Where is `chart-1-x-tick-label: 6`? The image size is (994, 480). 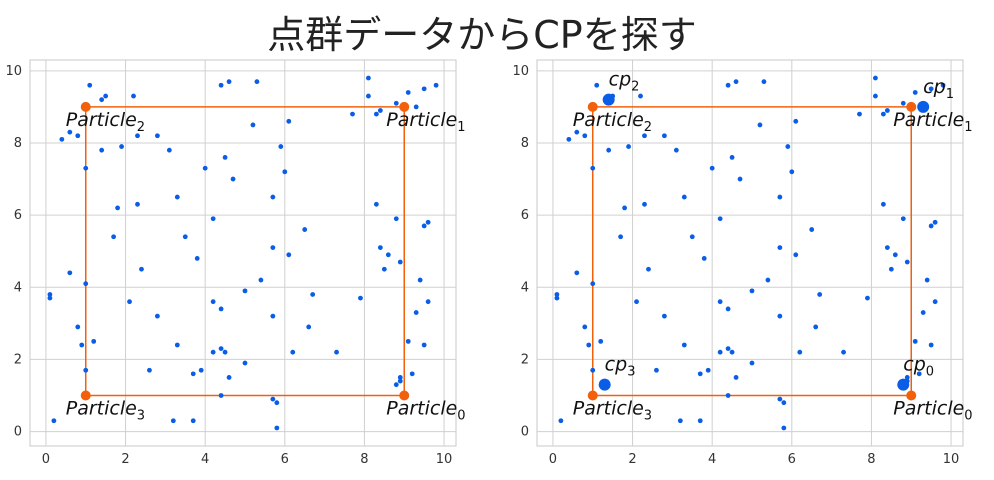 chart-1-x-tick-label: 6 is located at coordinates (792, 459).